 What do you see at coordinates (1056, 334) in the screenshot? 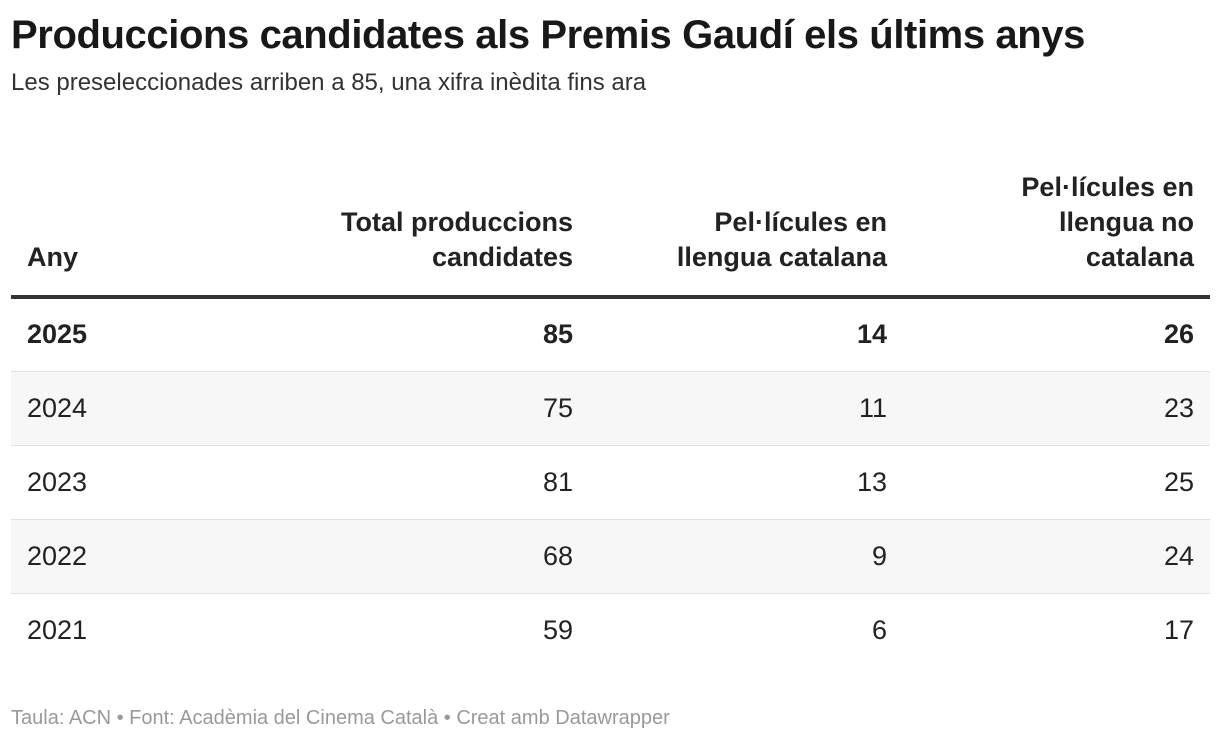
I see `cell-non-catalan: 26` at bounding box center [1056, 334].